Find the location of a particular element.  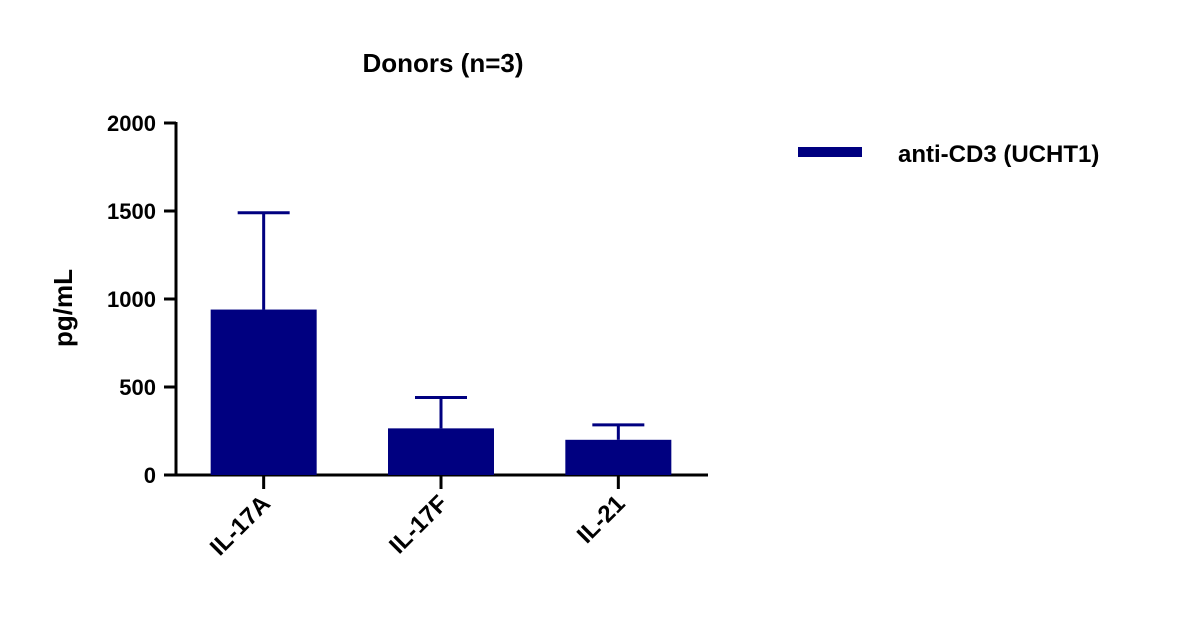

legend-swatch is located at coordinates (830, 152).